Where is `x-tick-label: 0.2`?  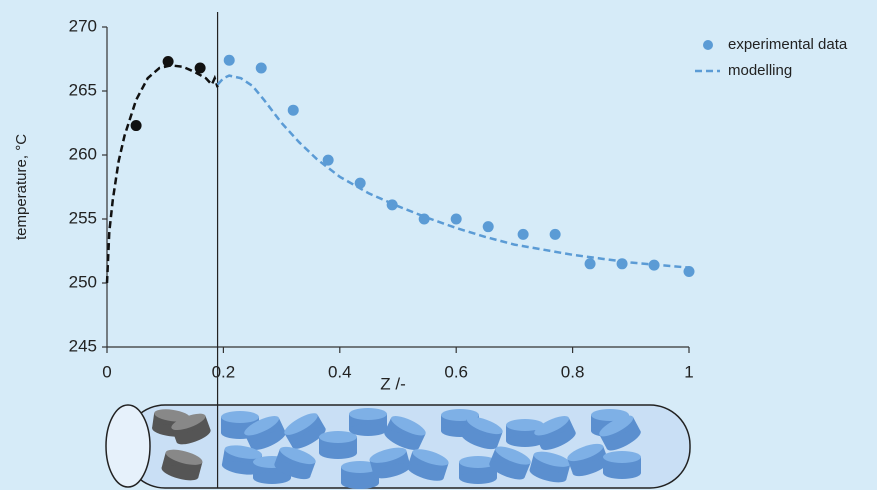 x-tick-label: 0.2 is located at coordinates (224, 371).